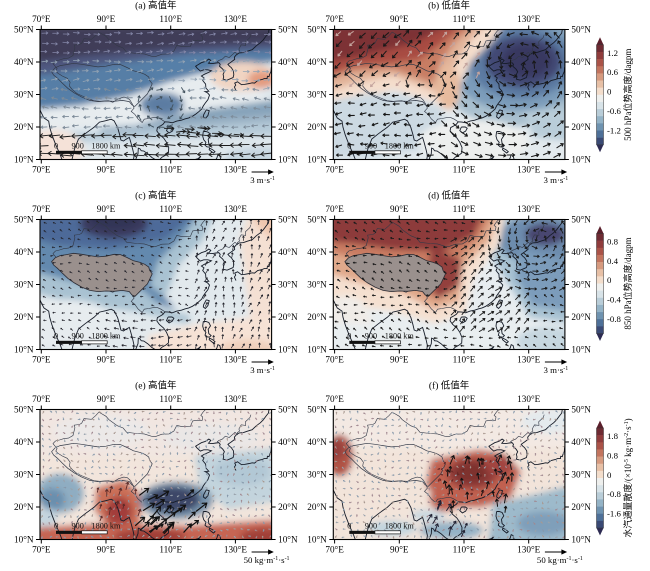 The height and width of the screenshot is (571, 650). I want to click on svg-text: -0.6, so click(614, 111).